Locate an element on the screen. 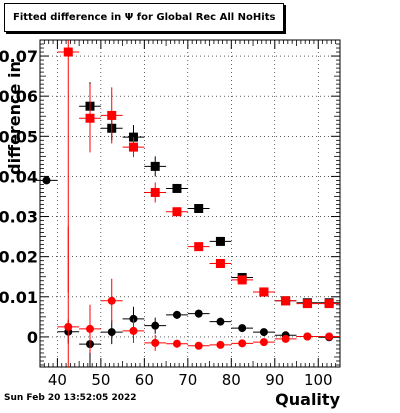 The image size is (400, 413). x-tick-label: 50 is located at coordinates (100, 380).